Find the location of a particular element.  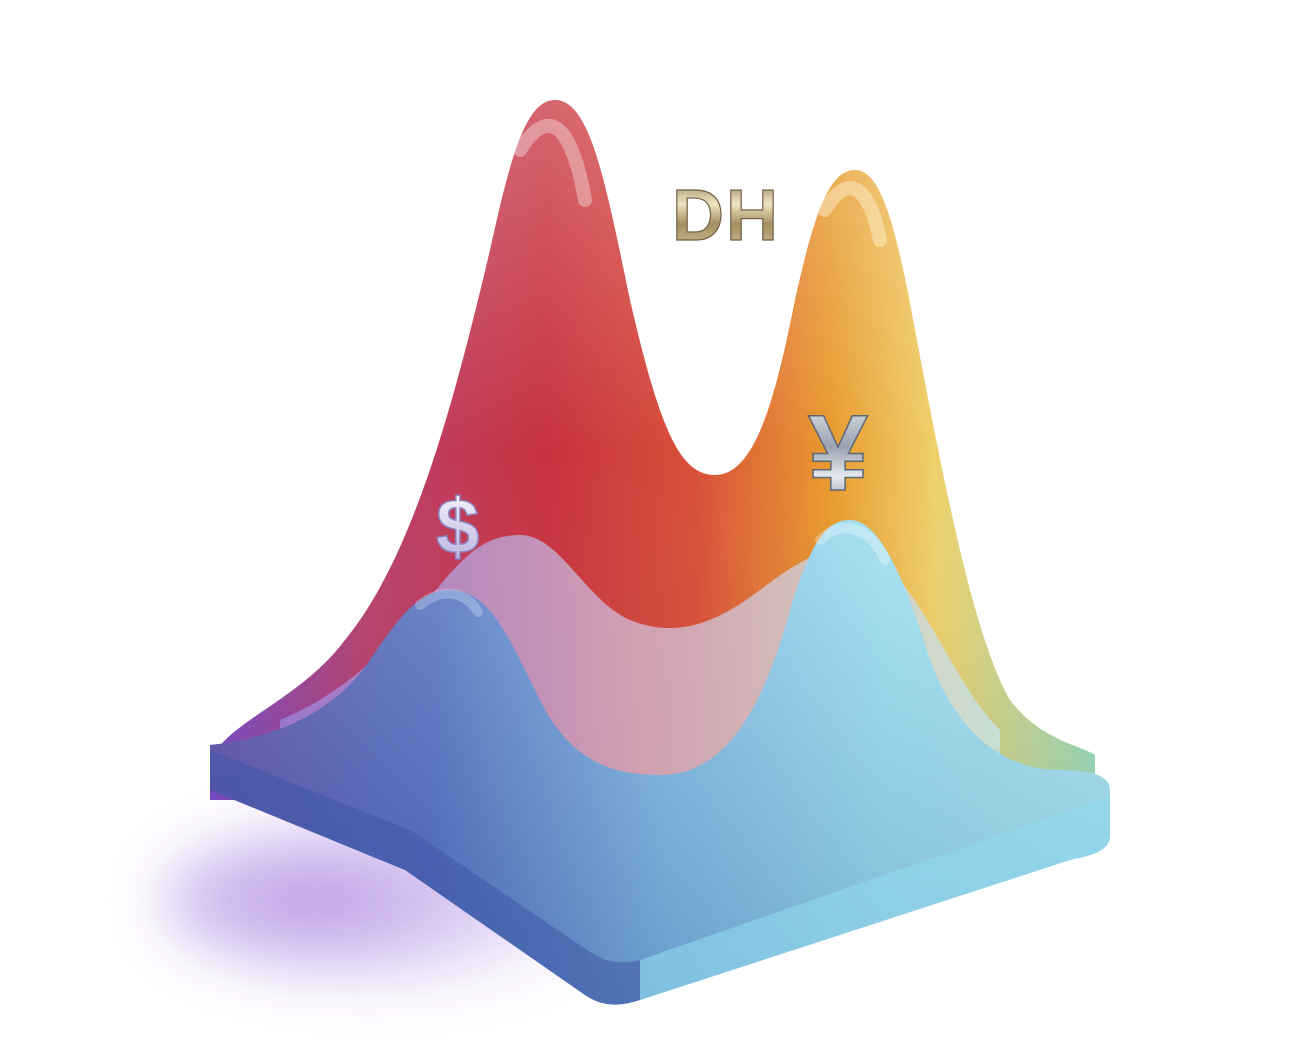

brand-logo-text: DH is located at coordinates (726, 216).